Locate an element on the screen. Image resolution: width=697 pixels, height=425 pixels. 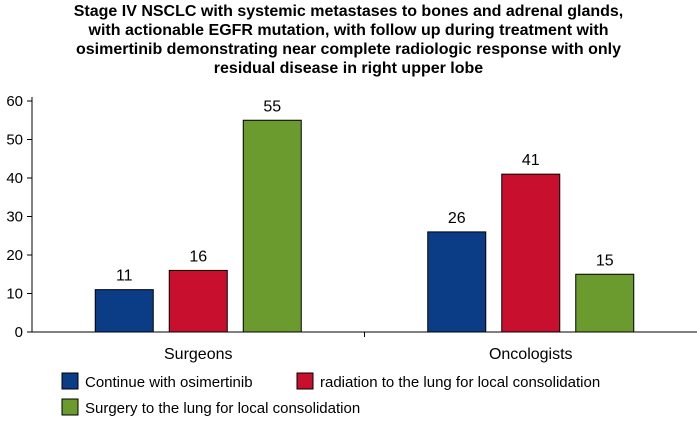
y-tick-label: 0 is located at coordinates (19, 332).